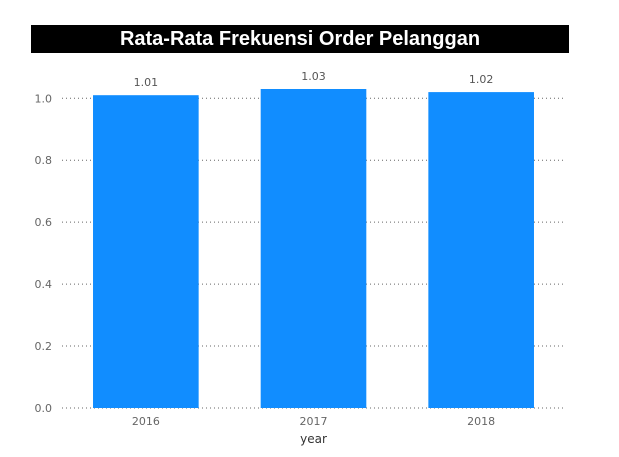  Describe the element at coordinates (44, 222) in the screenshot. I see `y-tick-label: 0.6` at that location.